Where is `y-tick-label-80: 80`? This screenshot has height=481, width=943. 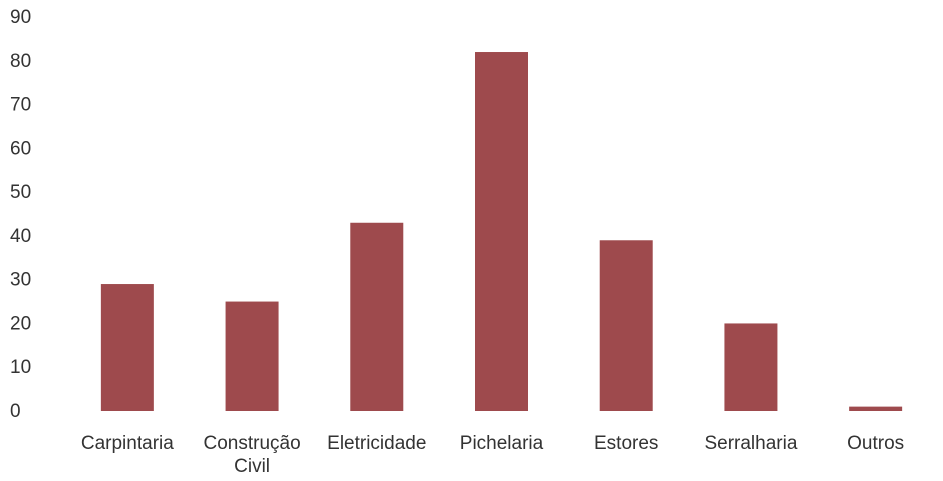 y-tick-label-80: 80 is located at coordinates (20, 61).